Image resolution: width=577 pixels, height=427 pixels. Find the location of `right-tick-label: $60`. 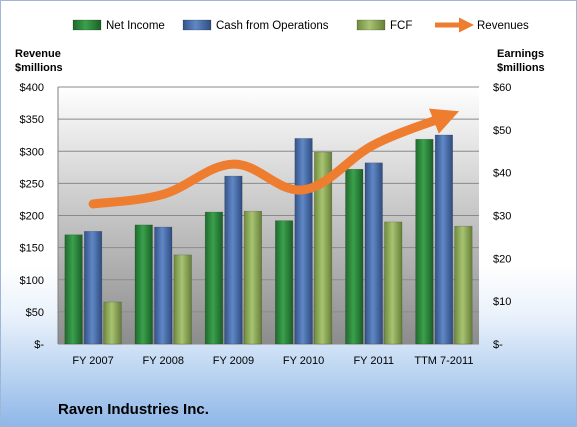

right-tick-label: $60 is located at coordinates (502, 88).